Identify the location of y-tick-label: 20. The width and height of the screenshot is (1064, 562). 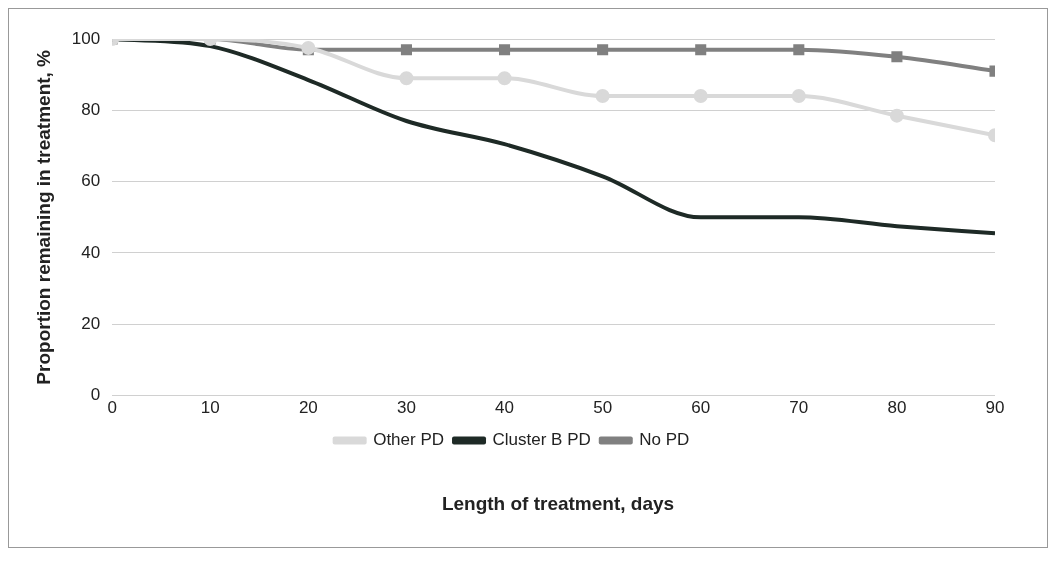
(91, 323).